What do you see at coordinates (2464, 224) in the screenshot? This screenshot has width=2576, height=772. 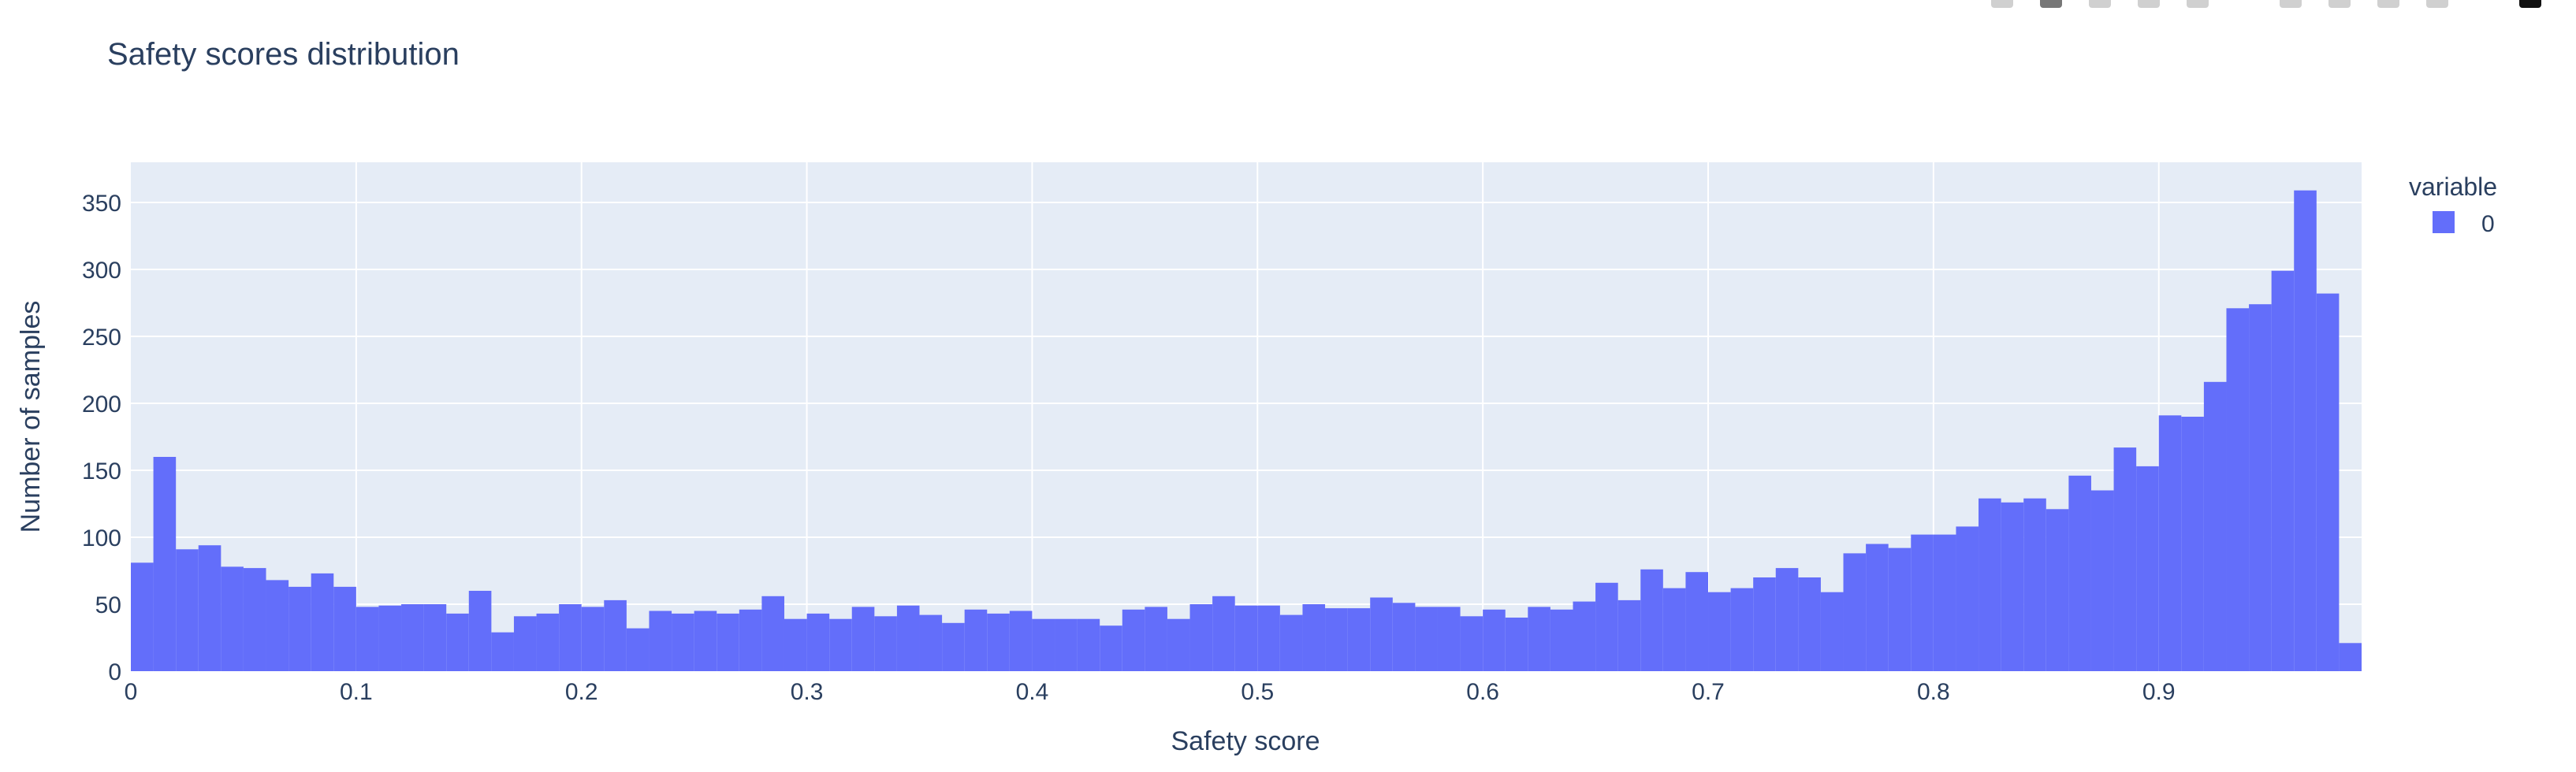 I see `legend-item: 0` at bounding box center [2464, 224].